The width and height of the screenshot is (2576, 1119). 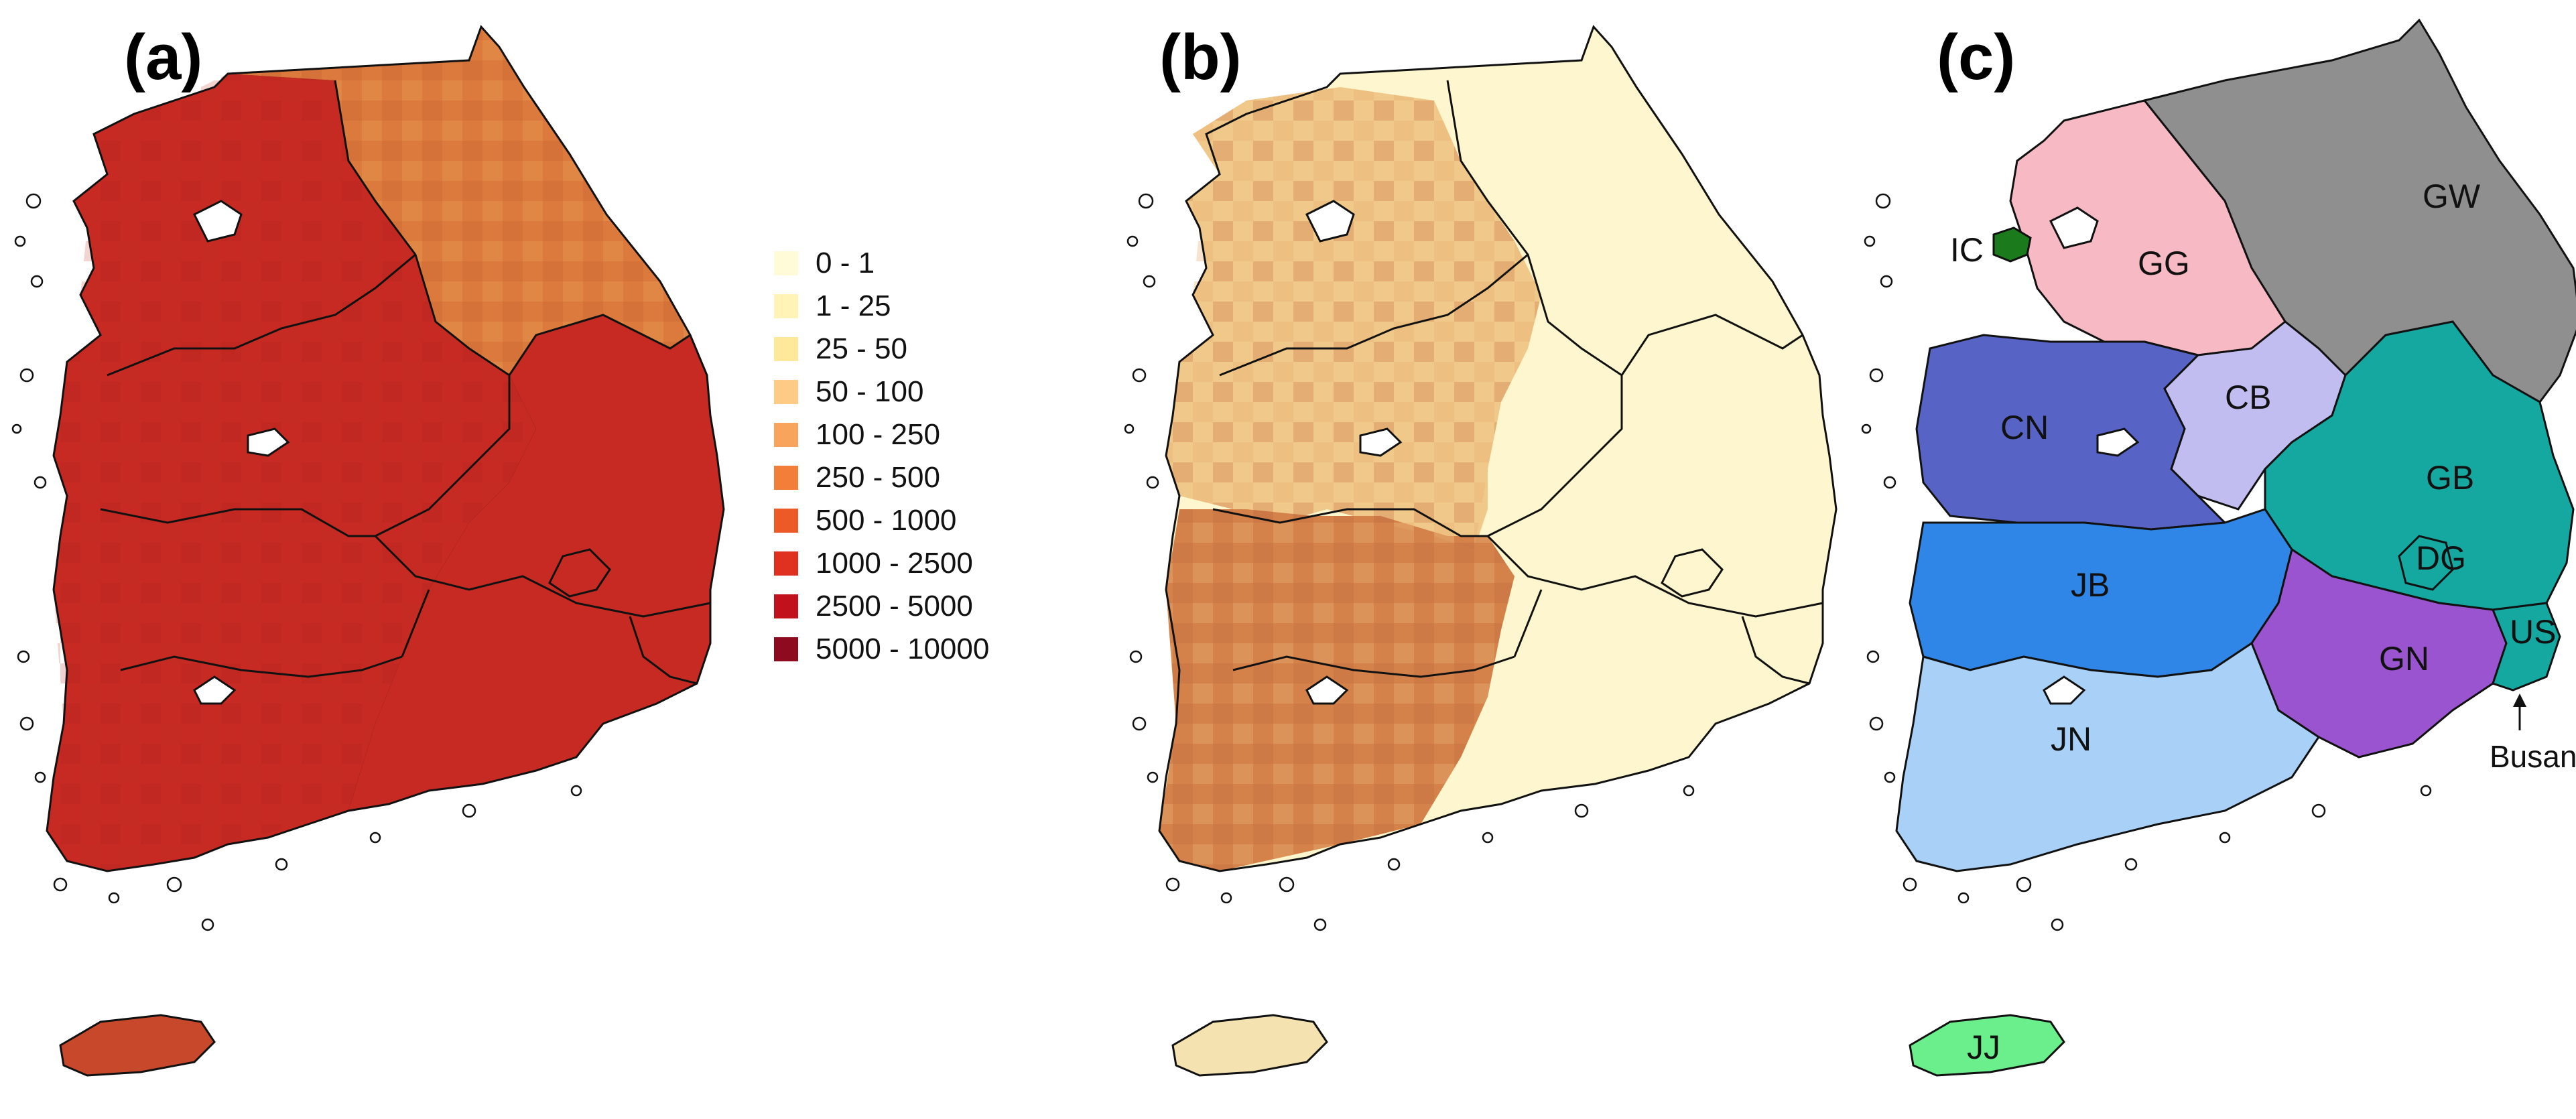 What do you see at coordinates (886, 520) in the screenshot?
I see `legend-label: 500 - 1000` at bounding box center [886, 520].